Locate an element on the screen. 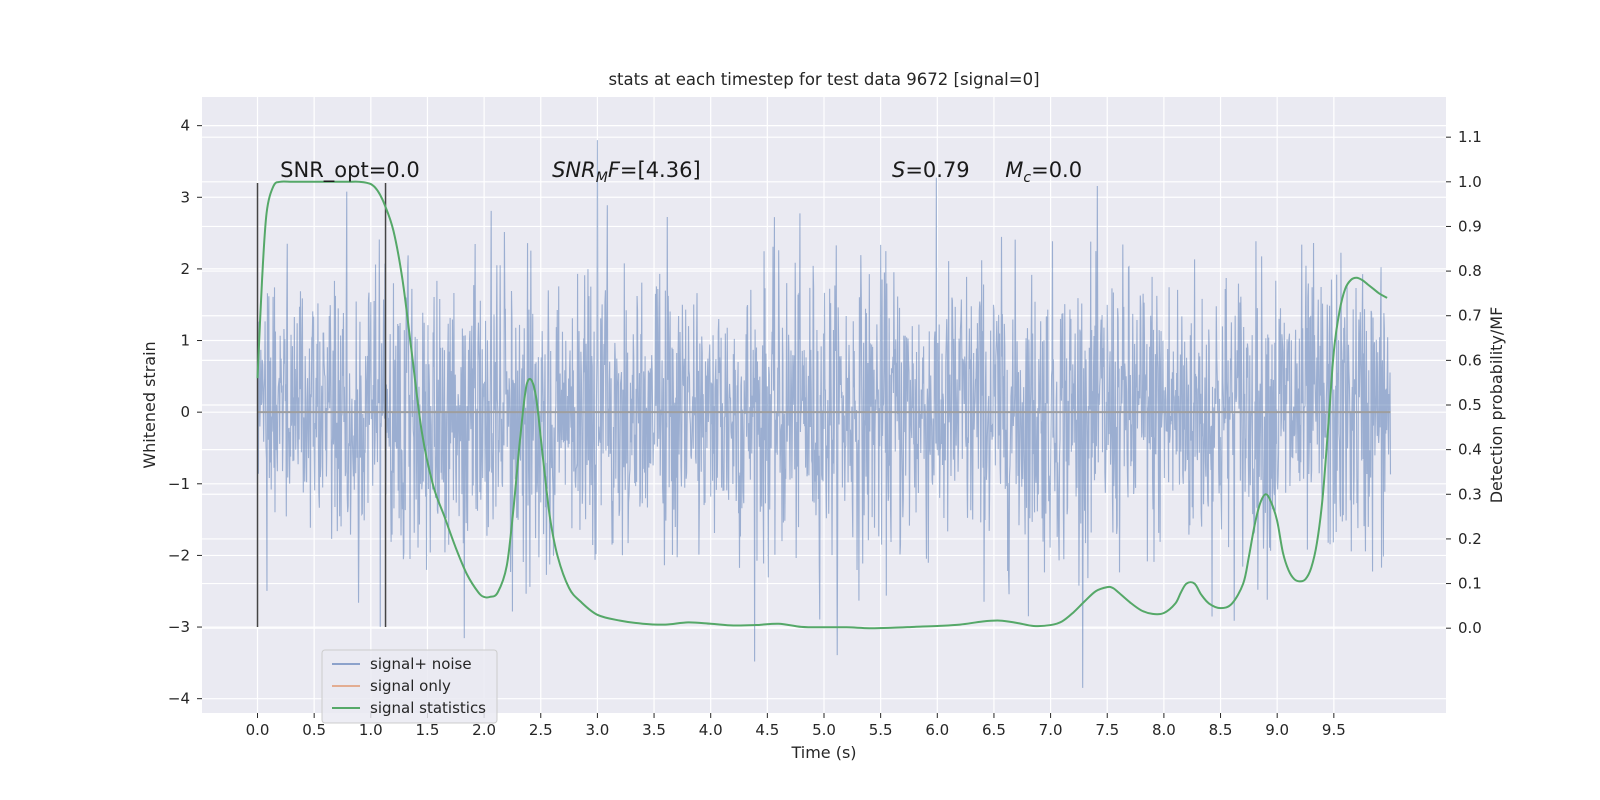 The height and width of the screenshot is (800, 1600). y2-tick-label: 1.0 is located at coordinates (1470, 182).